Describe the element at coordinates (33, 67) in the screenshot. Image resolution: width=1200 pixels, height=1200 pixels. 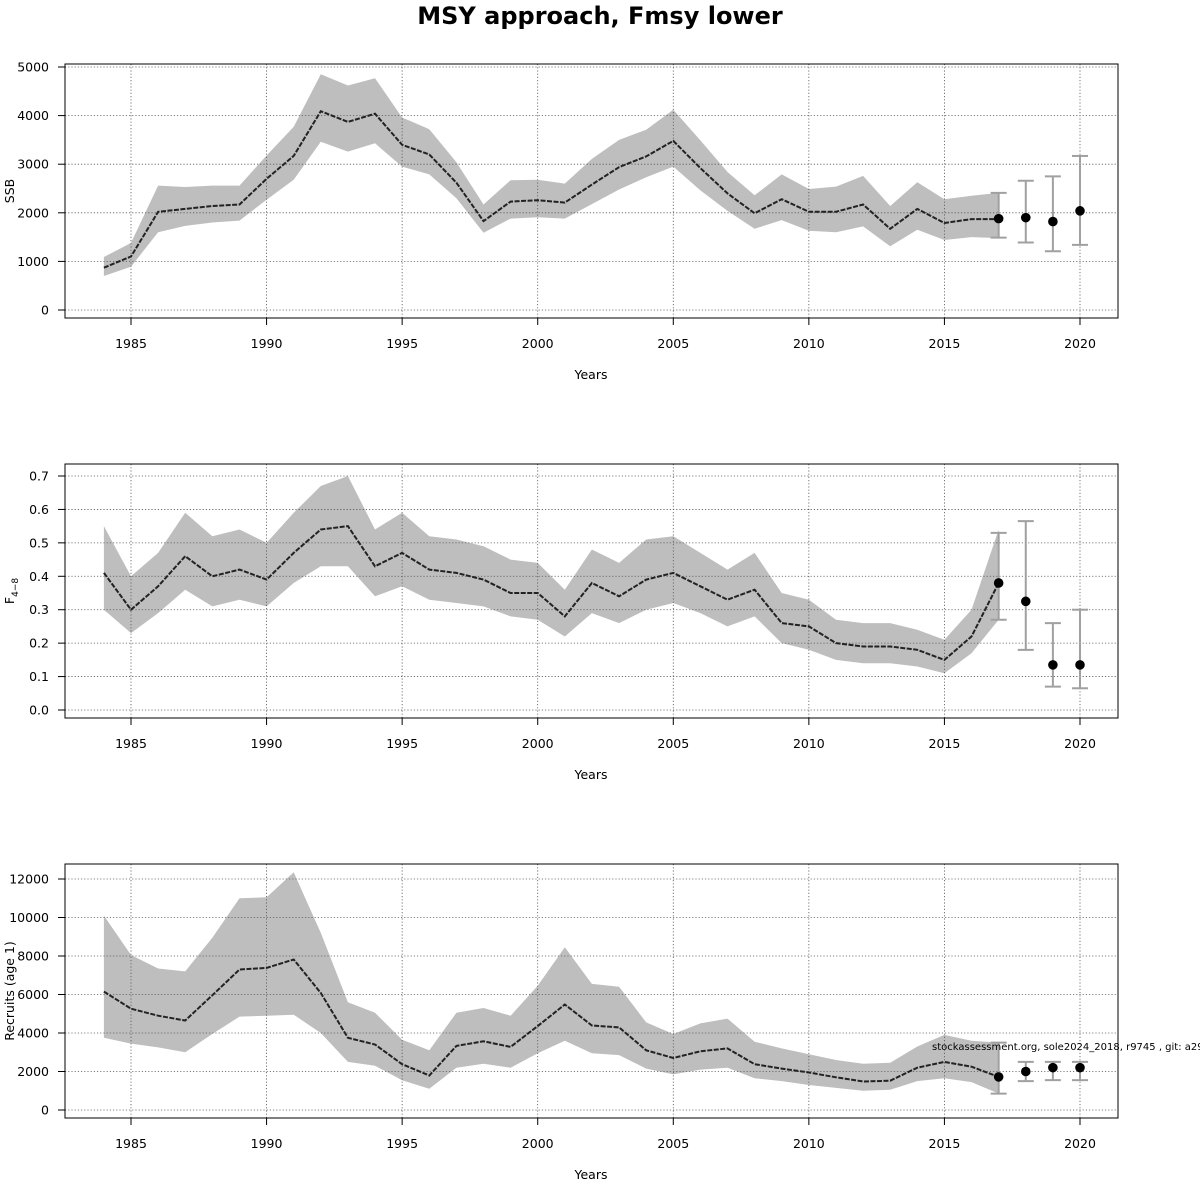
I see `ssb-ytick-label-5000: 5000` at that location.